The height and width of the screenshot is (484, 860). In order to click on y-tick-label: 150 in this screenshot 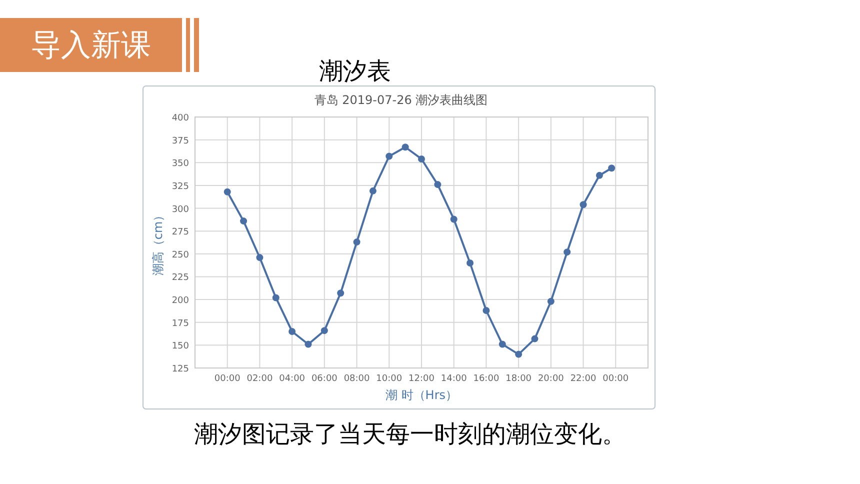, I will do `click(181, 347)`.